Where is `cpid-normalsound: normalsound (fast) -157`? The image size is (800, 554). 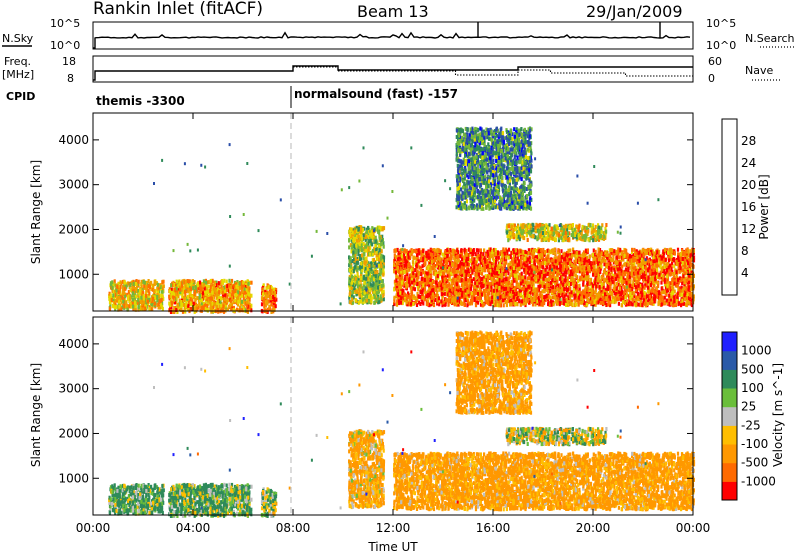 cpid-normalsound: normalsound (fast) -157 is located at coordinates (376, 94).